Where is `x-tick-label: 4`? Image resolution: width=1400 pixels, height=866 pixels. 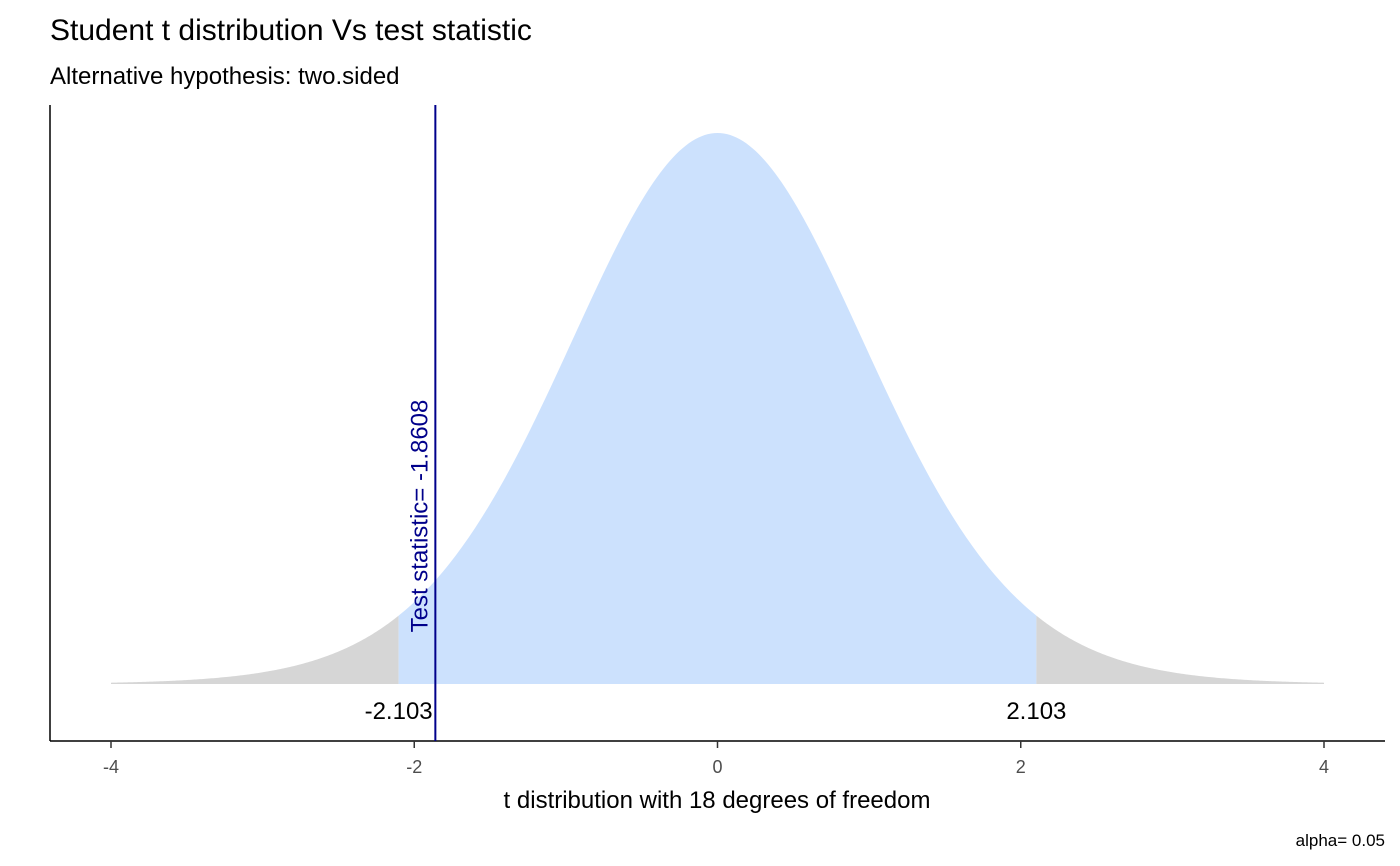 x-tick-label: 4 is located at coordinates (1324, 767).